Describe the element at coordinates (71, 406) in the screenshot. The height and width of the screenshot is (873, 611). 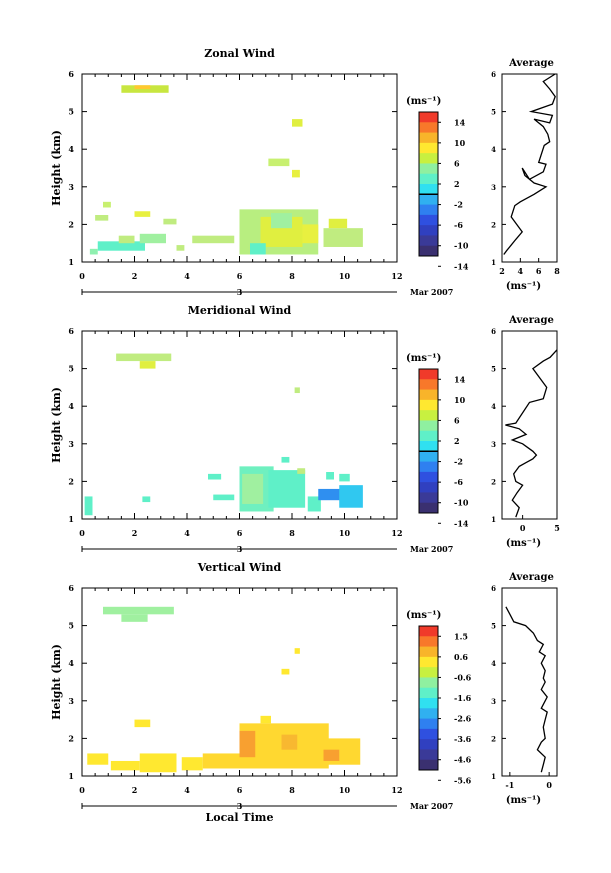
I see `y-tick-label: 4` at that location.